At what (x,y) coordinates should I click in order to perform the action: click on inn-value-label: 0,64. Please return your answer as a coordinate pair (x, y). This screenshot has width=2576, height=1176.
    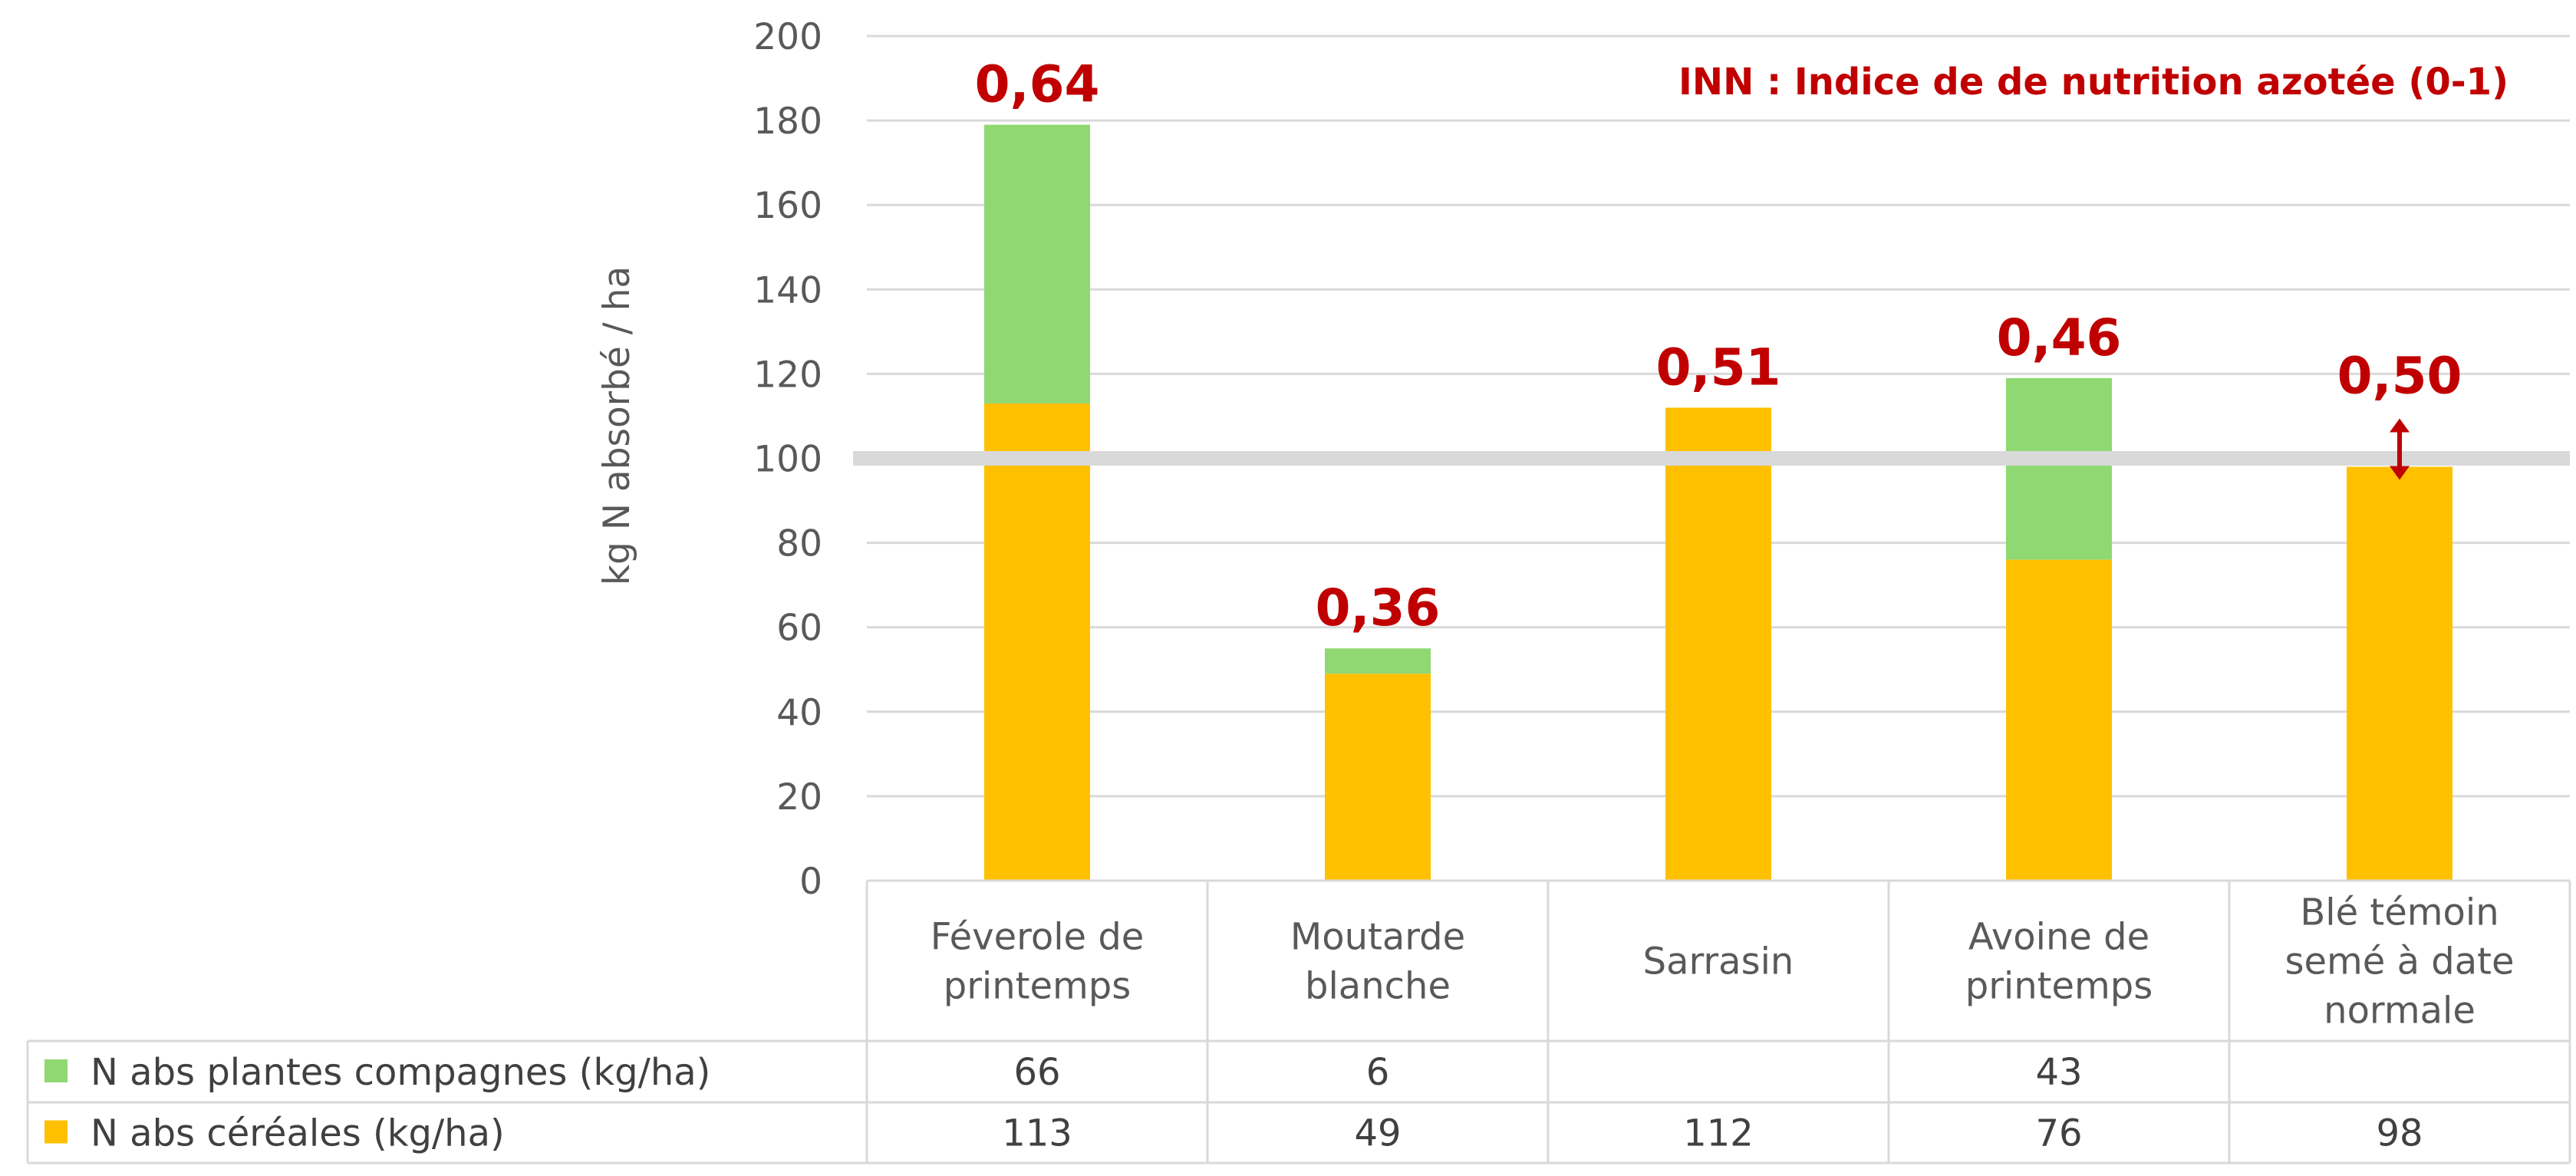
    Looking at the image, I should click on (1037, 84).